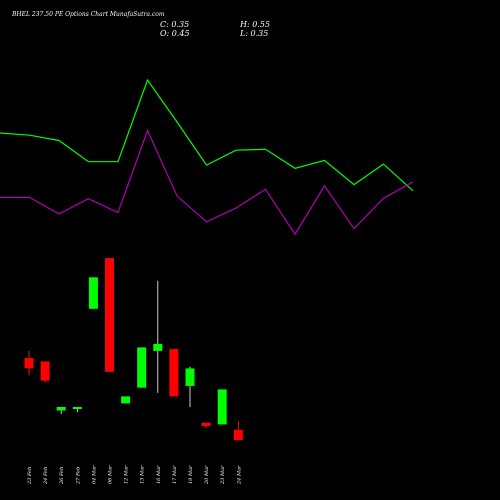 This screenshot has width=500, height=500. What do you see at coordinates (159, 474) in the screenshot?
I see `x-tick-label: 16 Mar` at bounding box center [159, 474].